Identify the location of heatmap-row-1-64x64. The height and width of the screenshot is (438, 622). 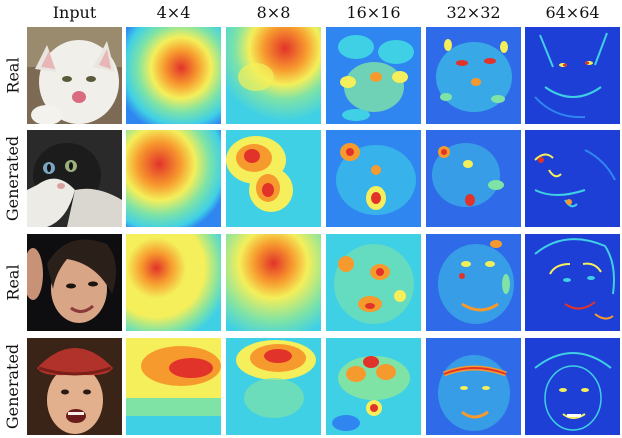
(572, 75).